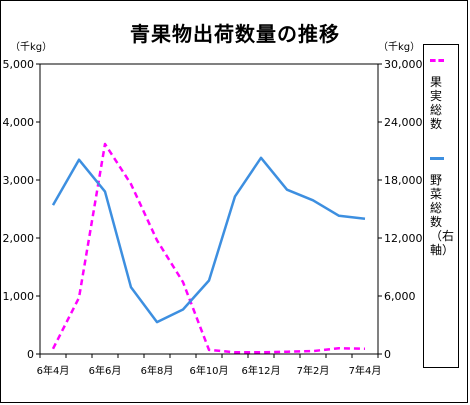  Describe the element at coordinates (260, 370) in the screenshot. I see `x-axis-tick-label: 6年12月` at that location.